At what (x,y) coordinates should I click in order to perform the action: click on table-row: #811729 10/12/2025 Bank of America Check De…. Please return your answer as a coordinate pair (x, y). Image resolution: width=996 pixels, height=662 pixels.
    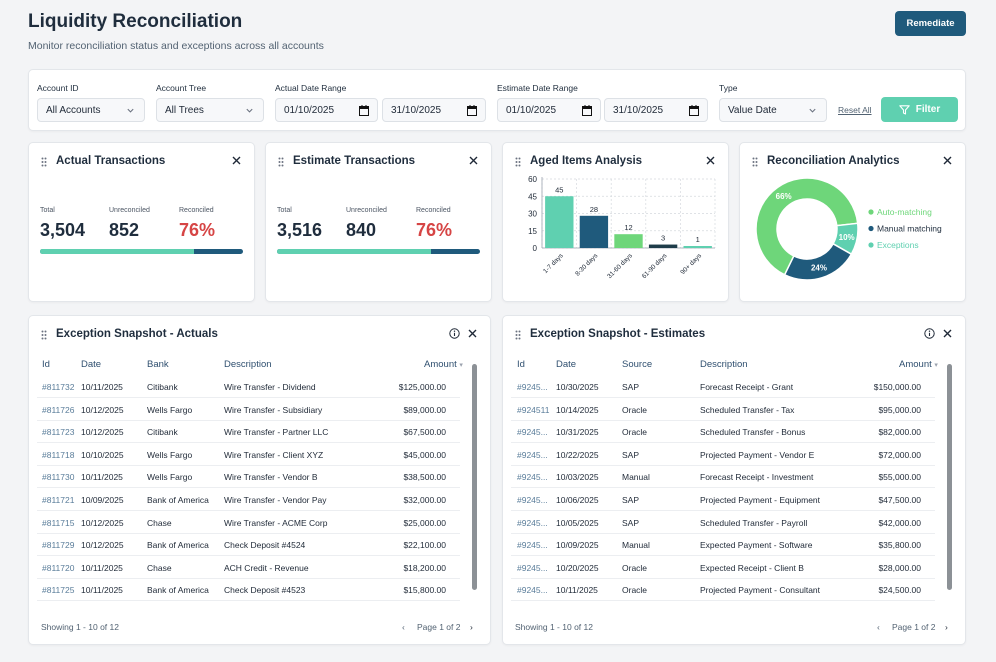
    Looking at the image, I should click on (248, 545).